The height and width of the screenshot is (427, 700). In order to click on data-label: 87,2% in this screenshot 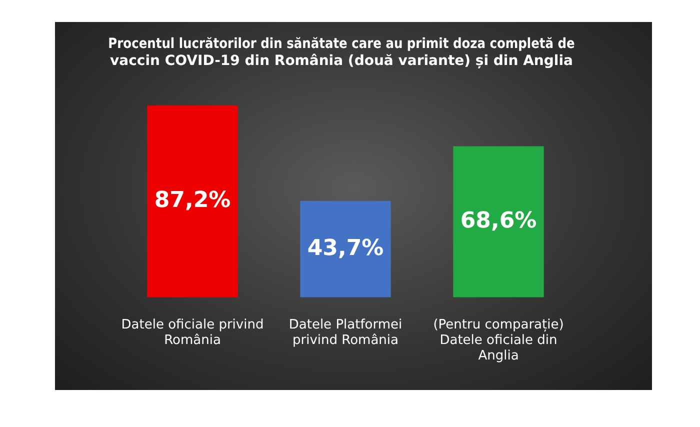, I will do `click(192, 201)`.